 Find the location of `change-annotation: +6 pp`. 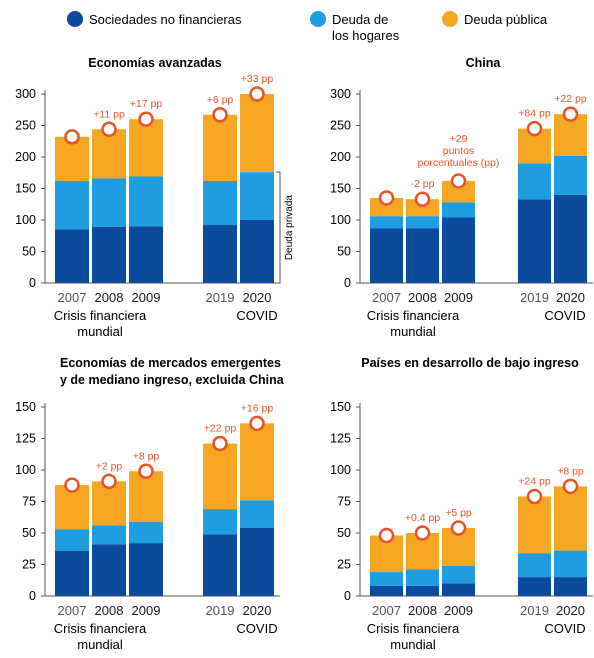

change-annotation: +6 pp is located at coordinates (220, 100).